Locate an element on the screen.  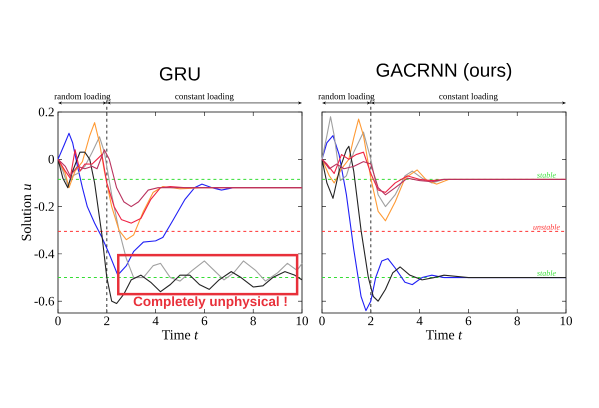
y-tick-label: 0 is located at coordinates (51, 159).